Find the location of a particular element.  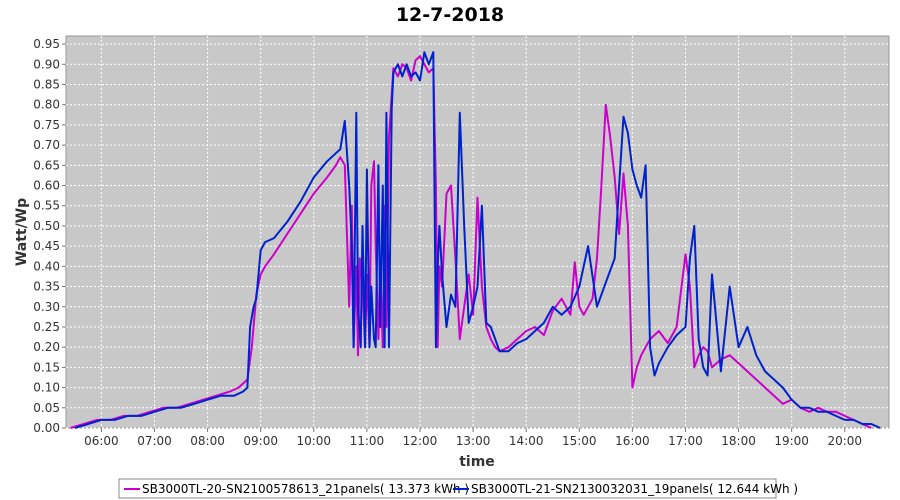

x-tick-label: 12:00 is located at coordinates (420, 441).